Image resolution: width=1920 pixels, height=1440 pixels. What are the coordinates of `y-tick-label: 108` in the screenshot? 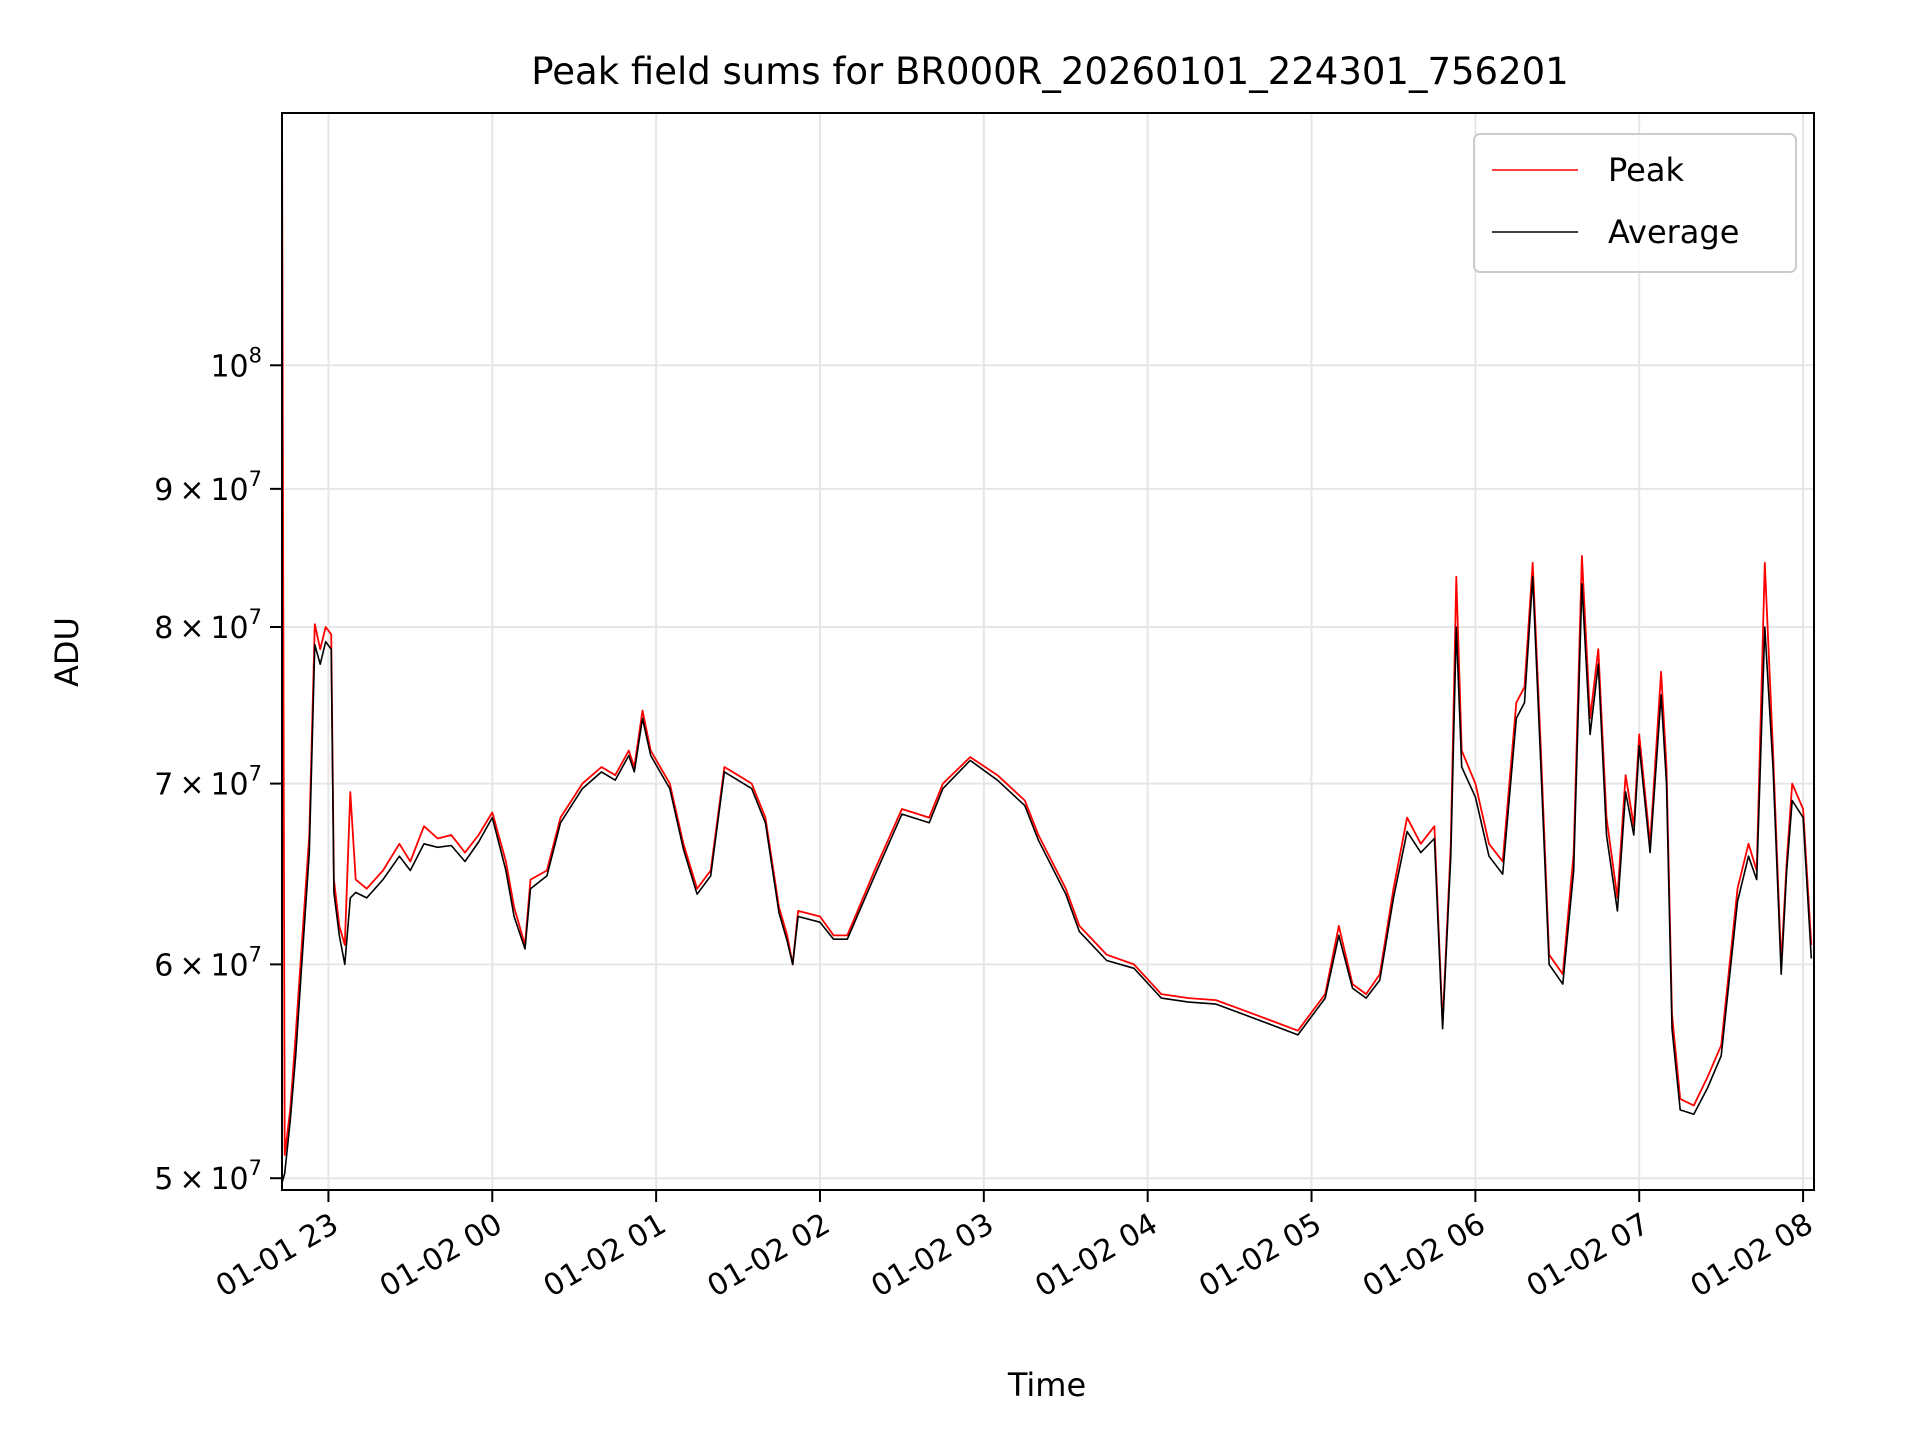 It's located at (236, 363).